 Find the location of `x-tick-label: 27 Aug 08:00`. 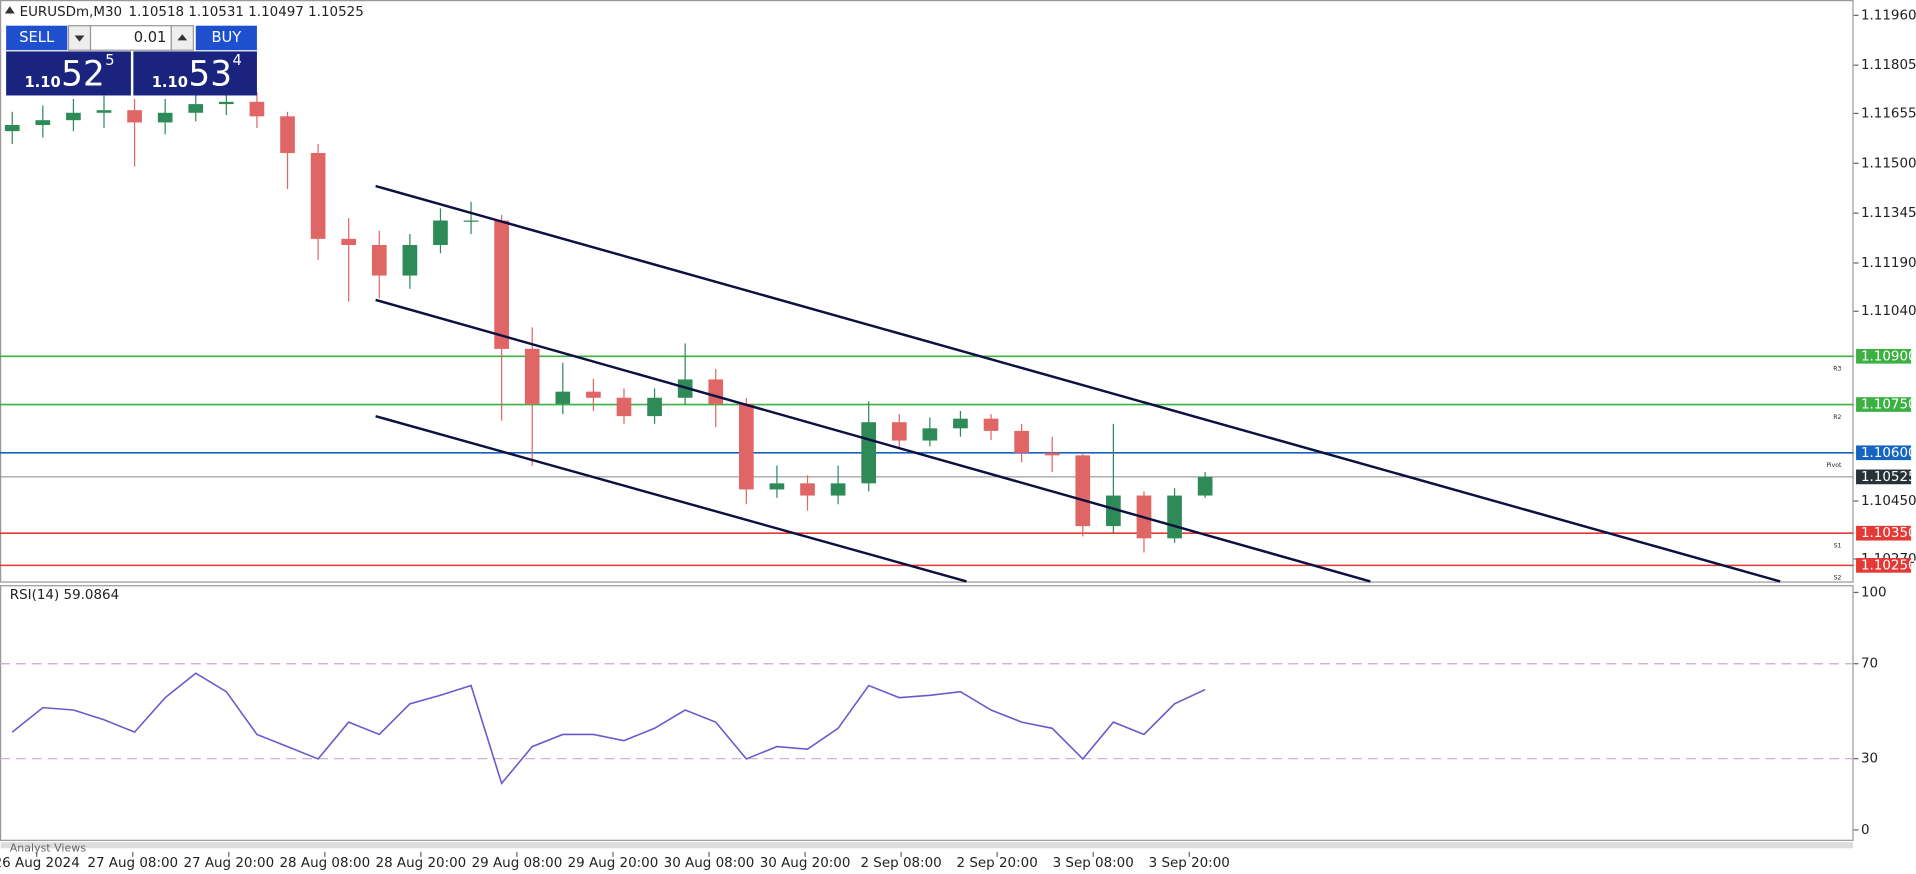

x-tick-label: 27 Aug 08:00 is located at coordinates (132, 863).